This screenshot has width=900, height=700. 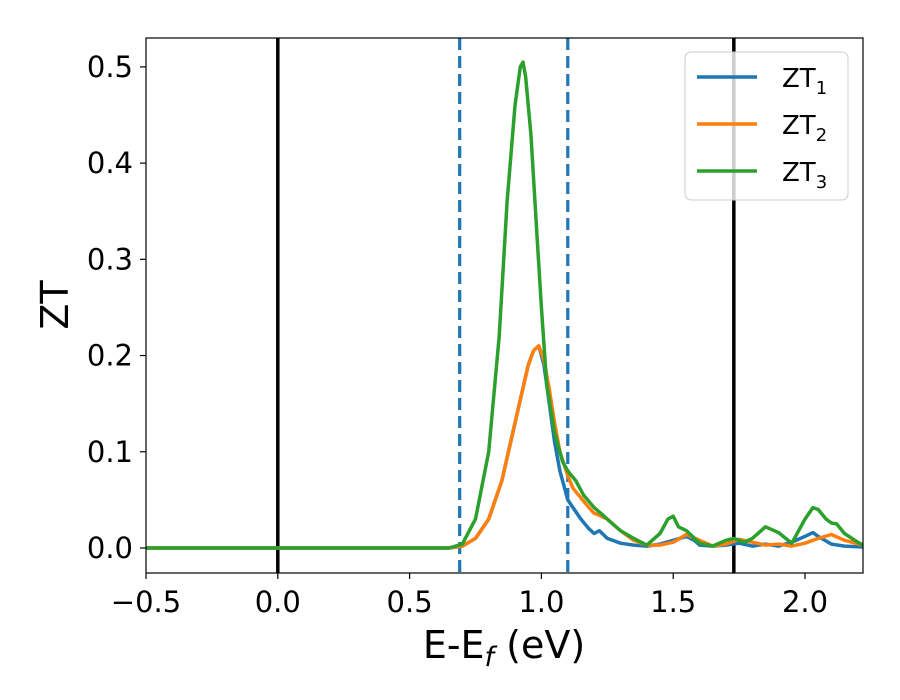 I want to click on legend: ZT1 ZT2 ZT3, so click(x=766, y=126).